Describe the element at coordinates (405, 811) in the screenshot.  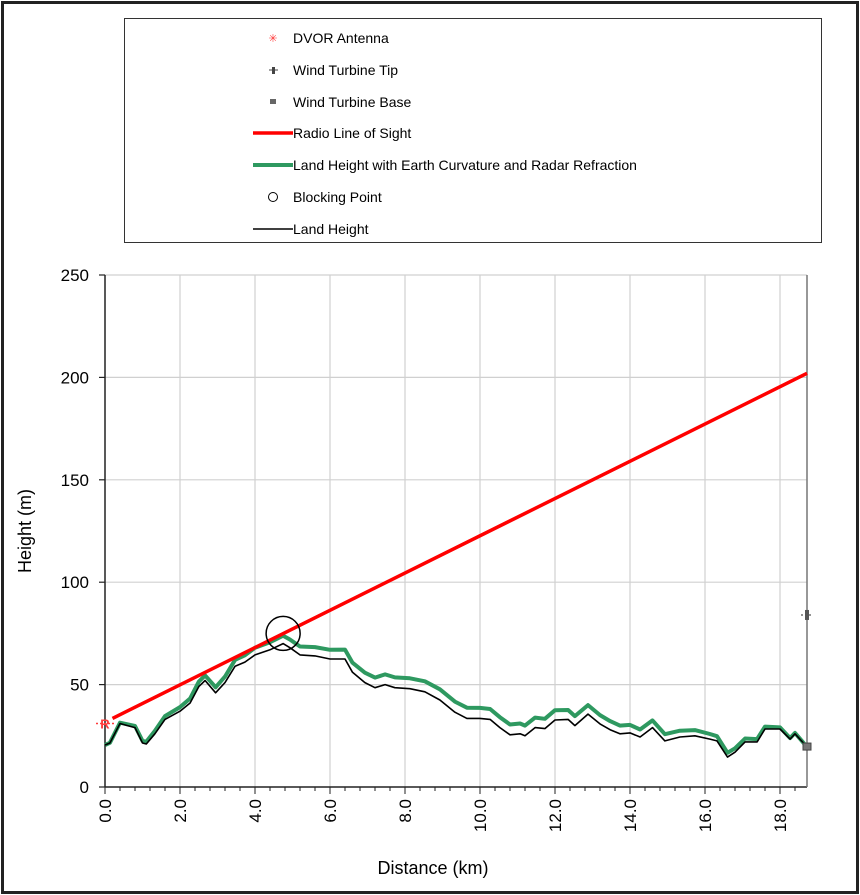
I see `x-tick-label: 8.0` at that location.